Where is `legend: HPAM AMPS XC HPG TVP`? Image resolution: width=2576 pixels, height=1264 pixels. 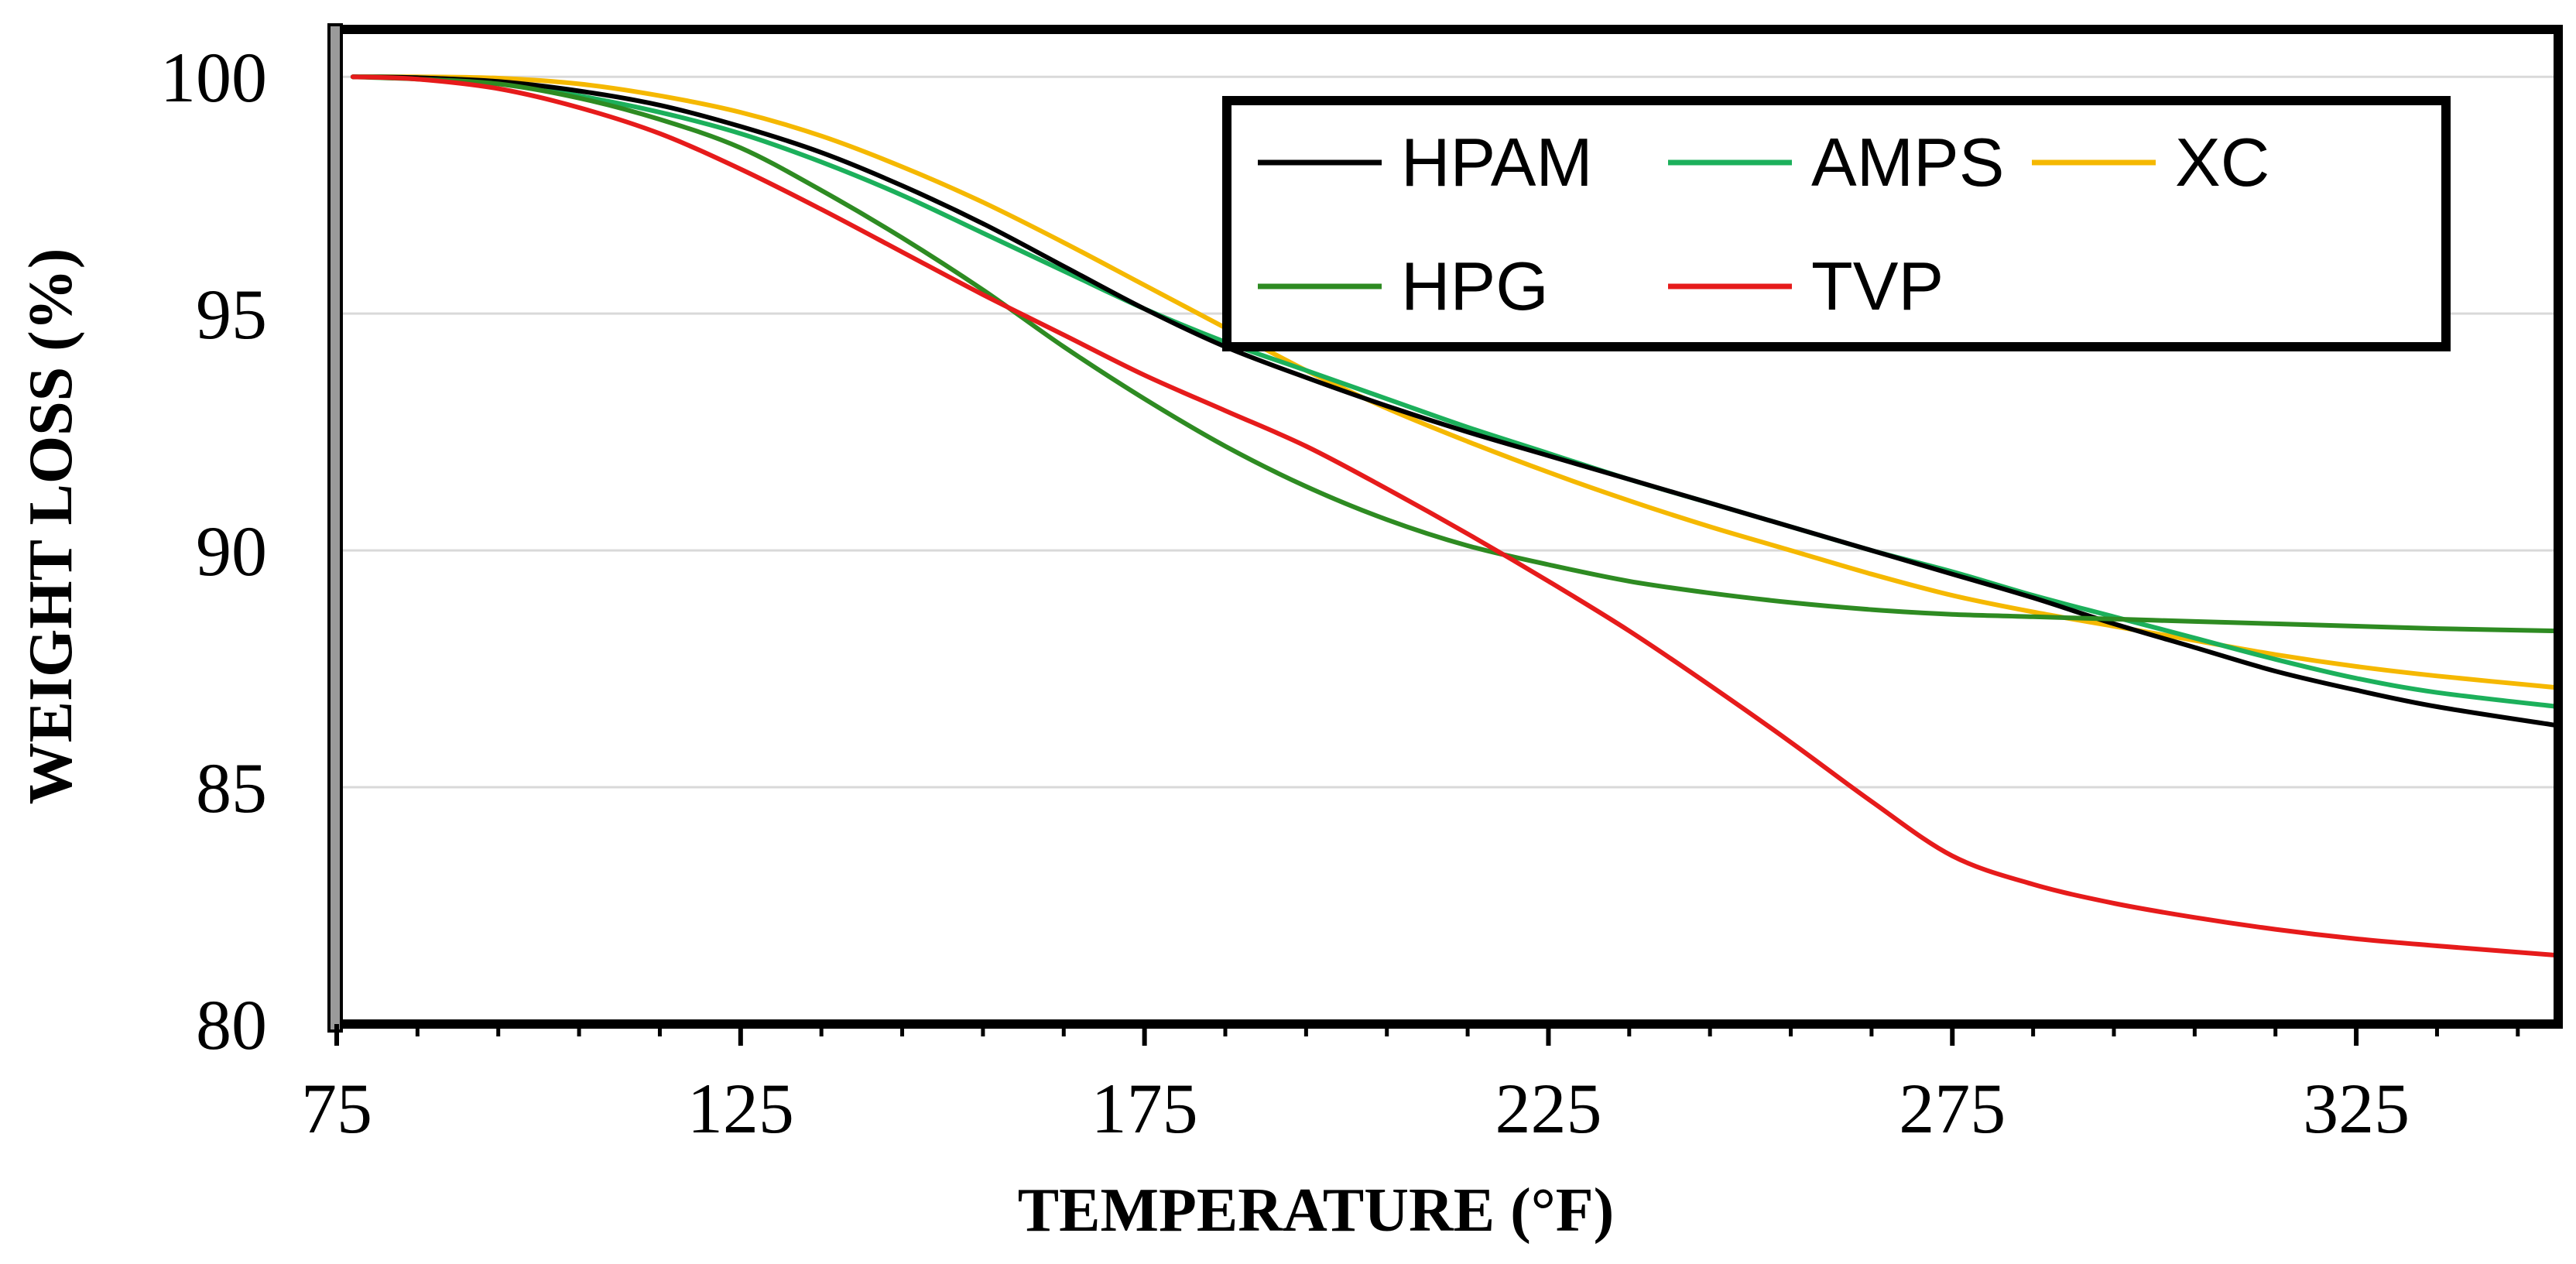 legend: HPAM AMPS XC HPG TVP is located at coordinates (1836, 223).